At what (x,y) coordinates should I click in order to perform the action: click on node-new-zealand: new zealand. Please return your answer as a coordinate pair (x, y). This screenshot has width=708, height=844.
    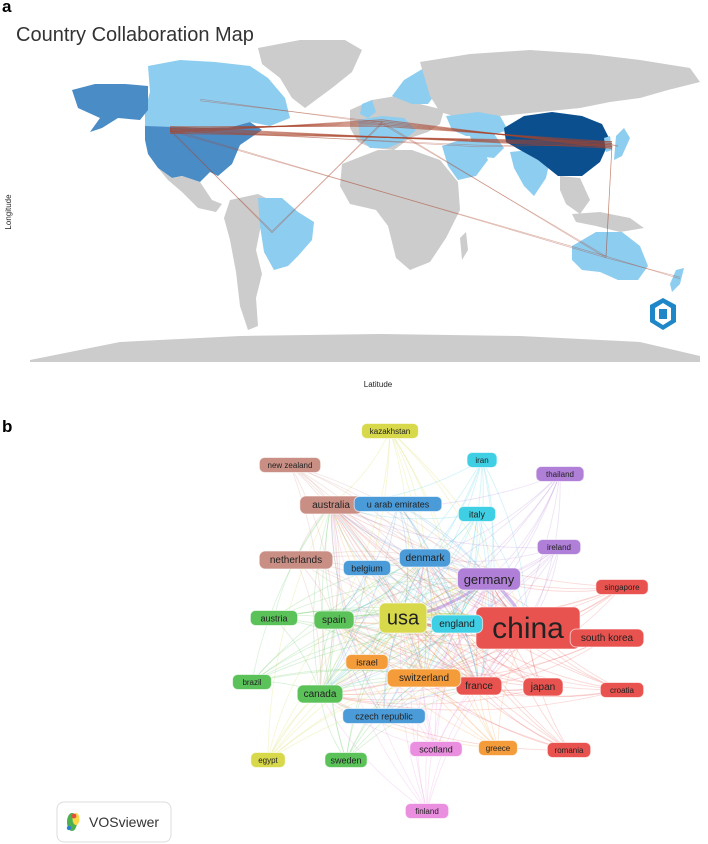
    Looking at the image, I should click on (290, 465).